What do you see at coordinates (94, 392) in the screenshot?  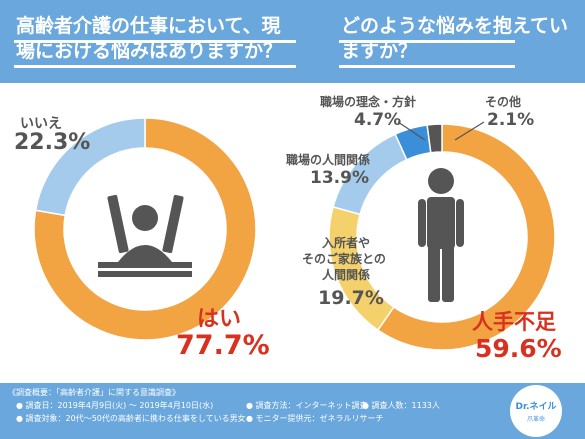 I see `survey-title: 《調査概要：「高齢者介護」に関する意識調査》` at bounding box center [94, 392].